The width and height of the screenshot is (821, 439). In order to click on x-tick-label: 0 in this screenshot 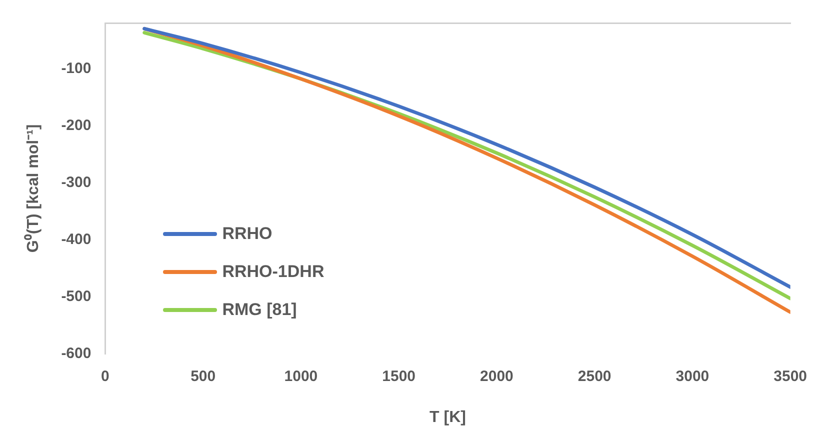, I will do `click(105, 376)`.